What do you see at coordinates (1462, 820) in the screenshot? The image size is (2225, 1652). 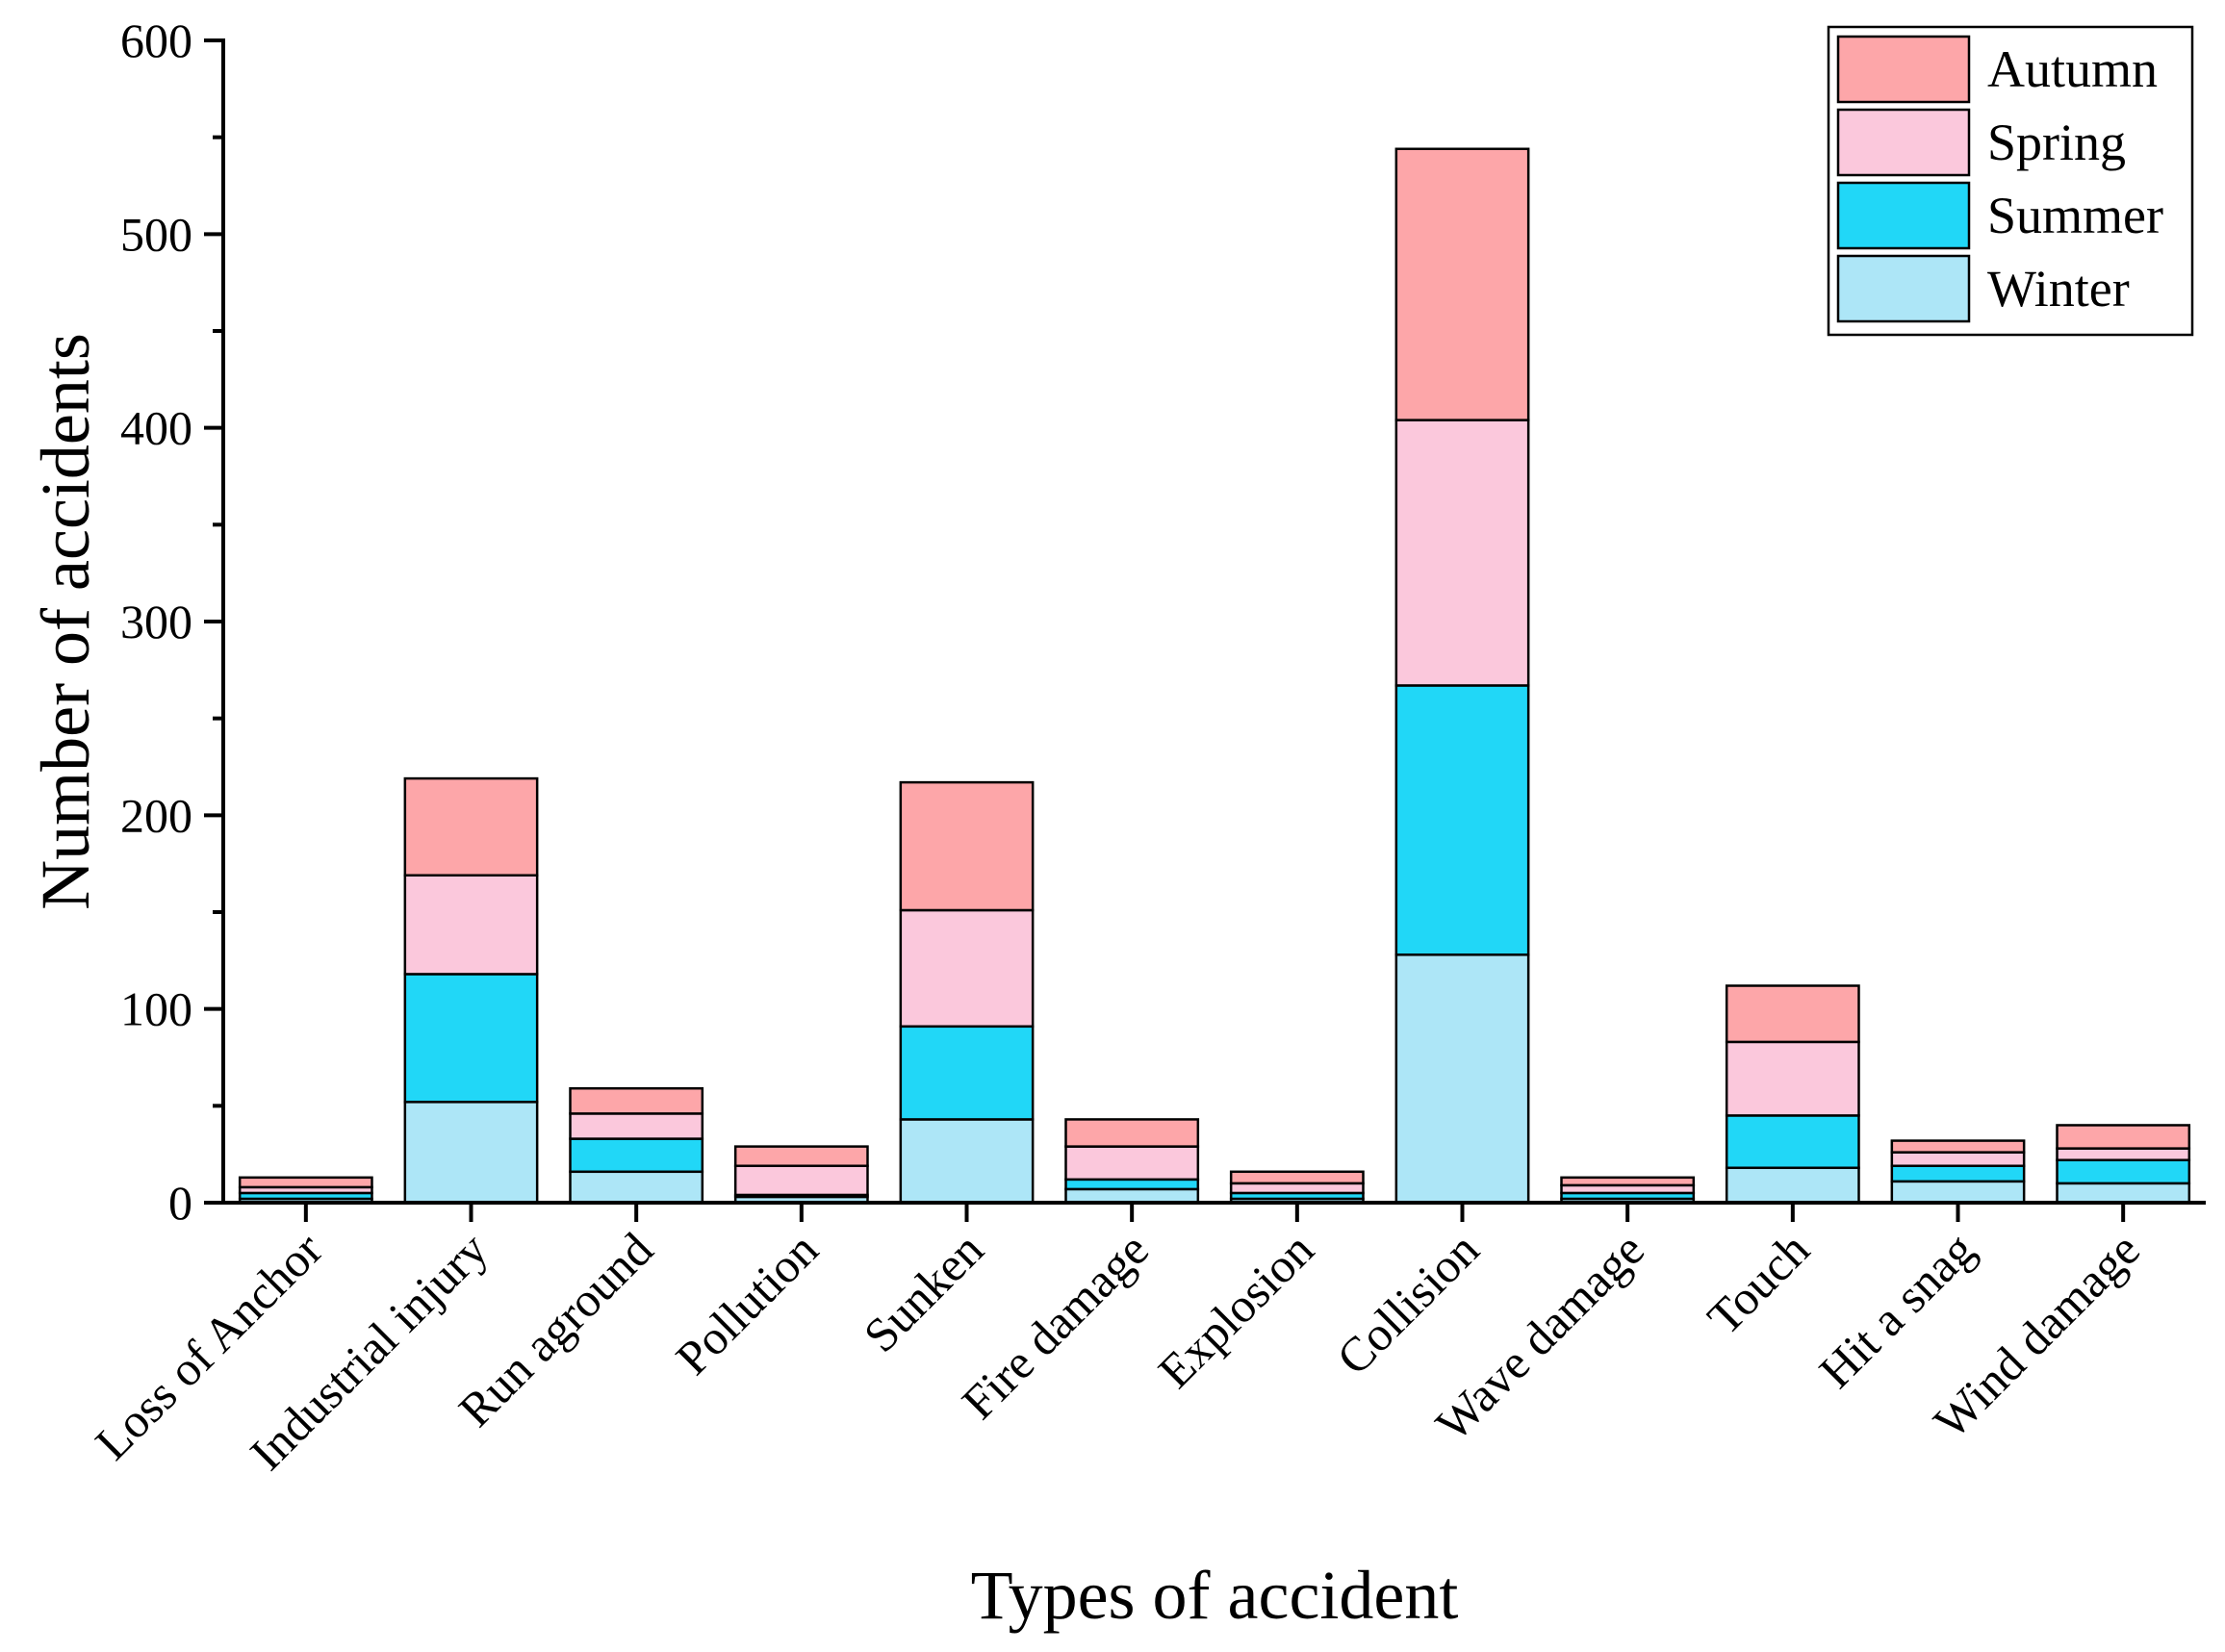 I see `bar-summer-collision` at bounding box center [1462, 820].